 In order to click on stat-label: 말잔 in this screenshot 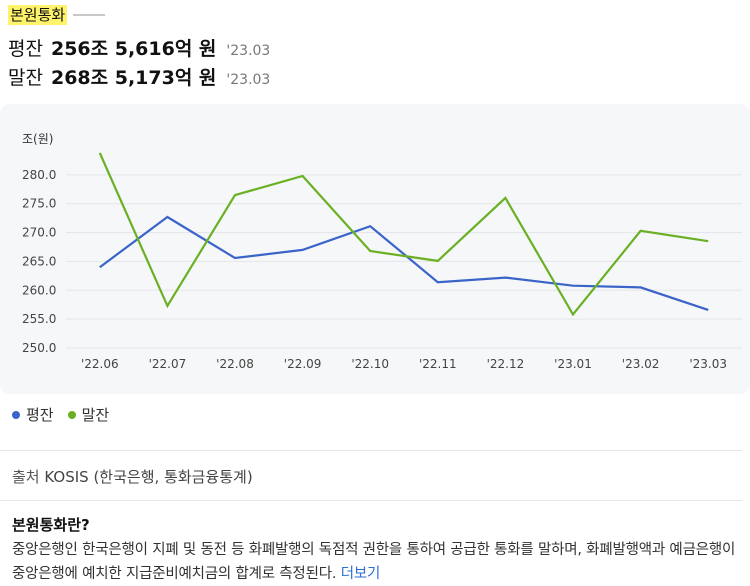, I will do `click(25, 78)`.